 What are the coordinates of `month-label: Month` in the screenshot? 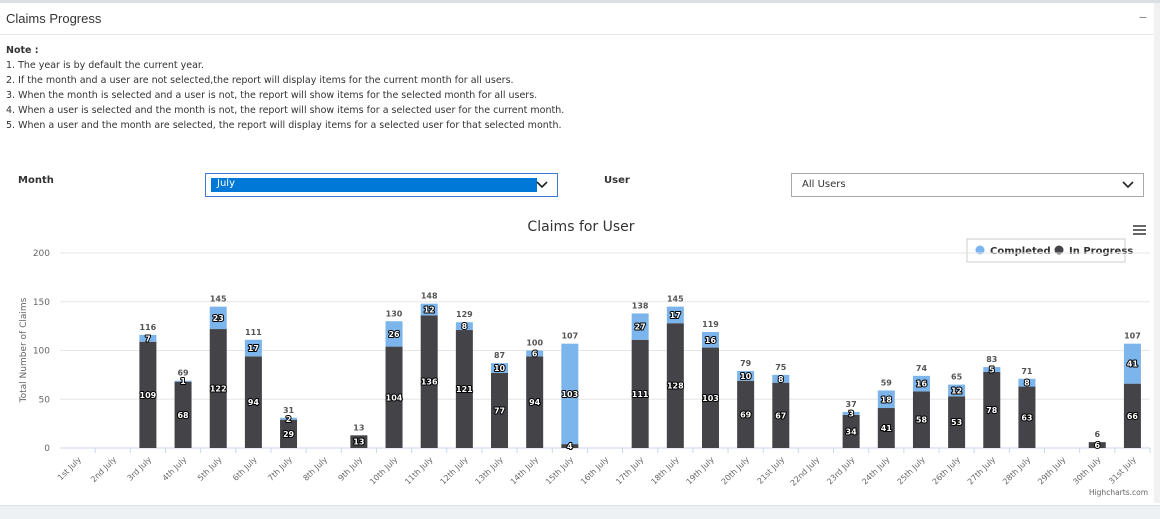 It's located at (36, 180).